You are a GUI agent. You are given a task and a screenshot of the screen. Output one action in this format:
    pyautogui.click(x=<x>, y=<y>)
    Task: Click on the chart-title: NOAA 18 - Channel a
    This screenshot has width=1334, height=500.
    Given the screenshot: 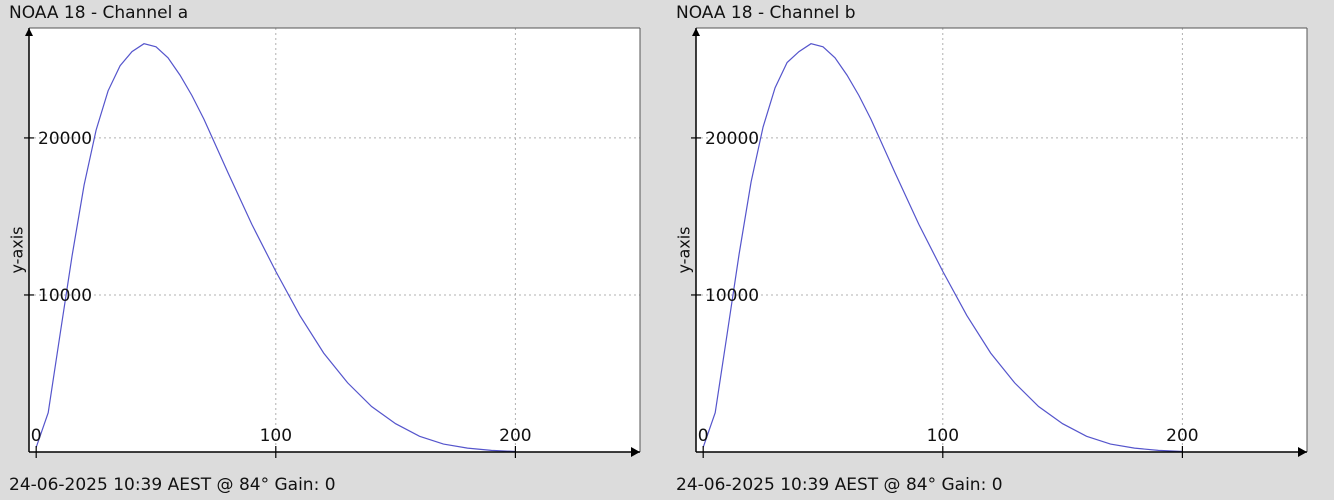 What is the action you would take?
    pyautogui.click(x=99, y=13)
    